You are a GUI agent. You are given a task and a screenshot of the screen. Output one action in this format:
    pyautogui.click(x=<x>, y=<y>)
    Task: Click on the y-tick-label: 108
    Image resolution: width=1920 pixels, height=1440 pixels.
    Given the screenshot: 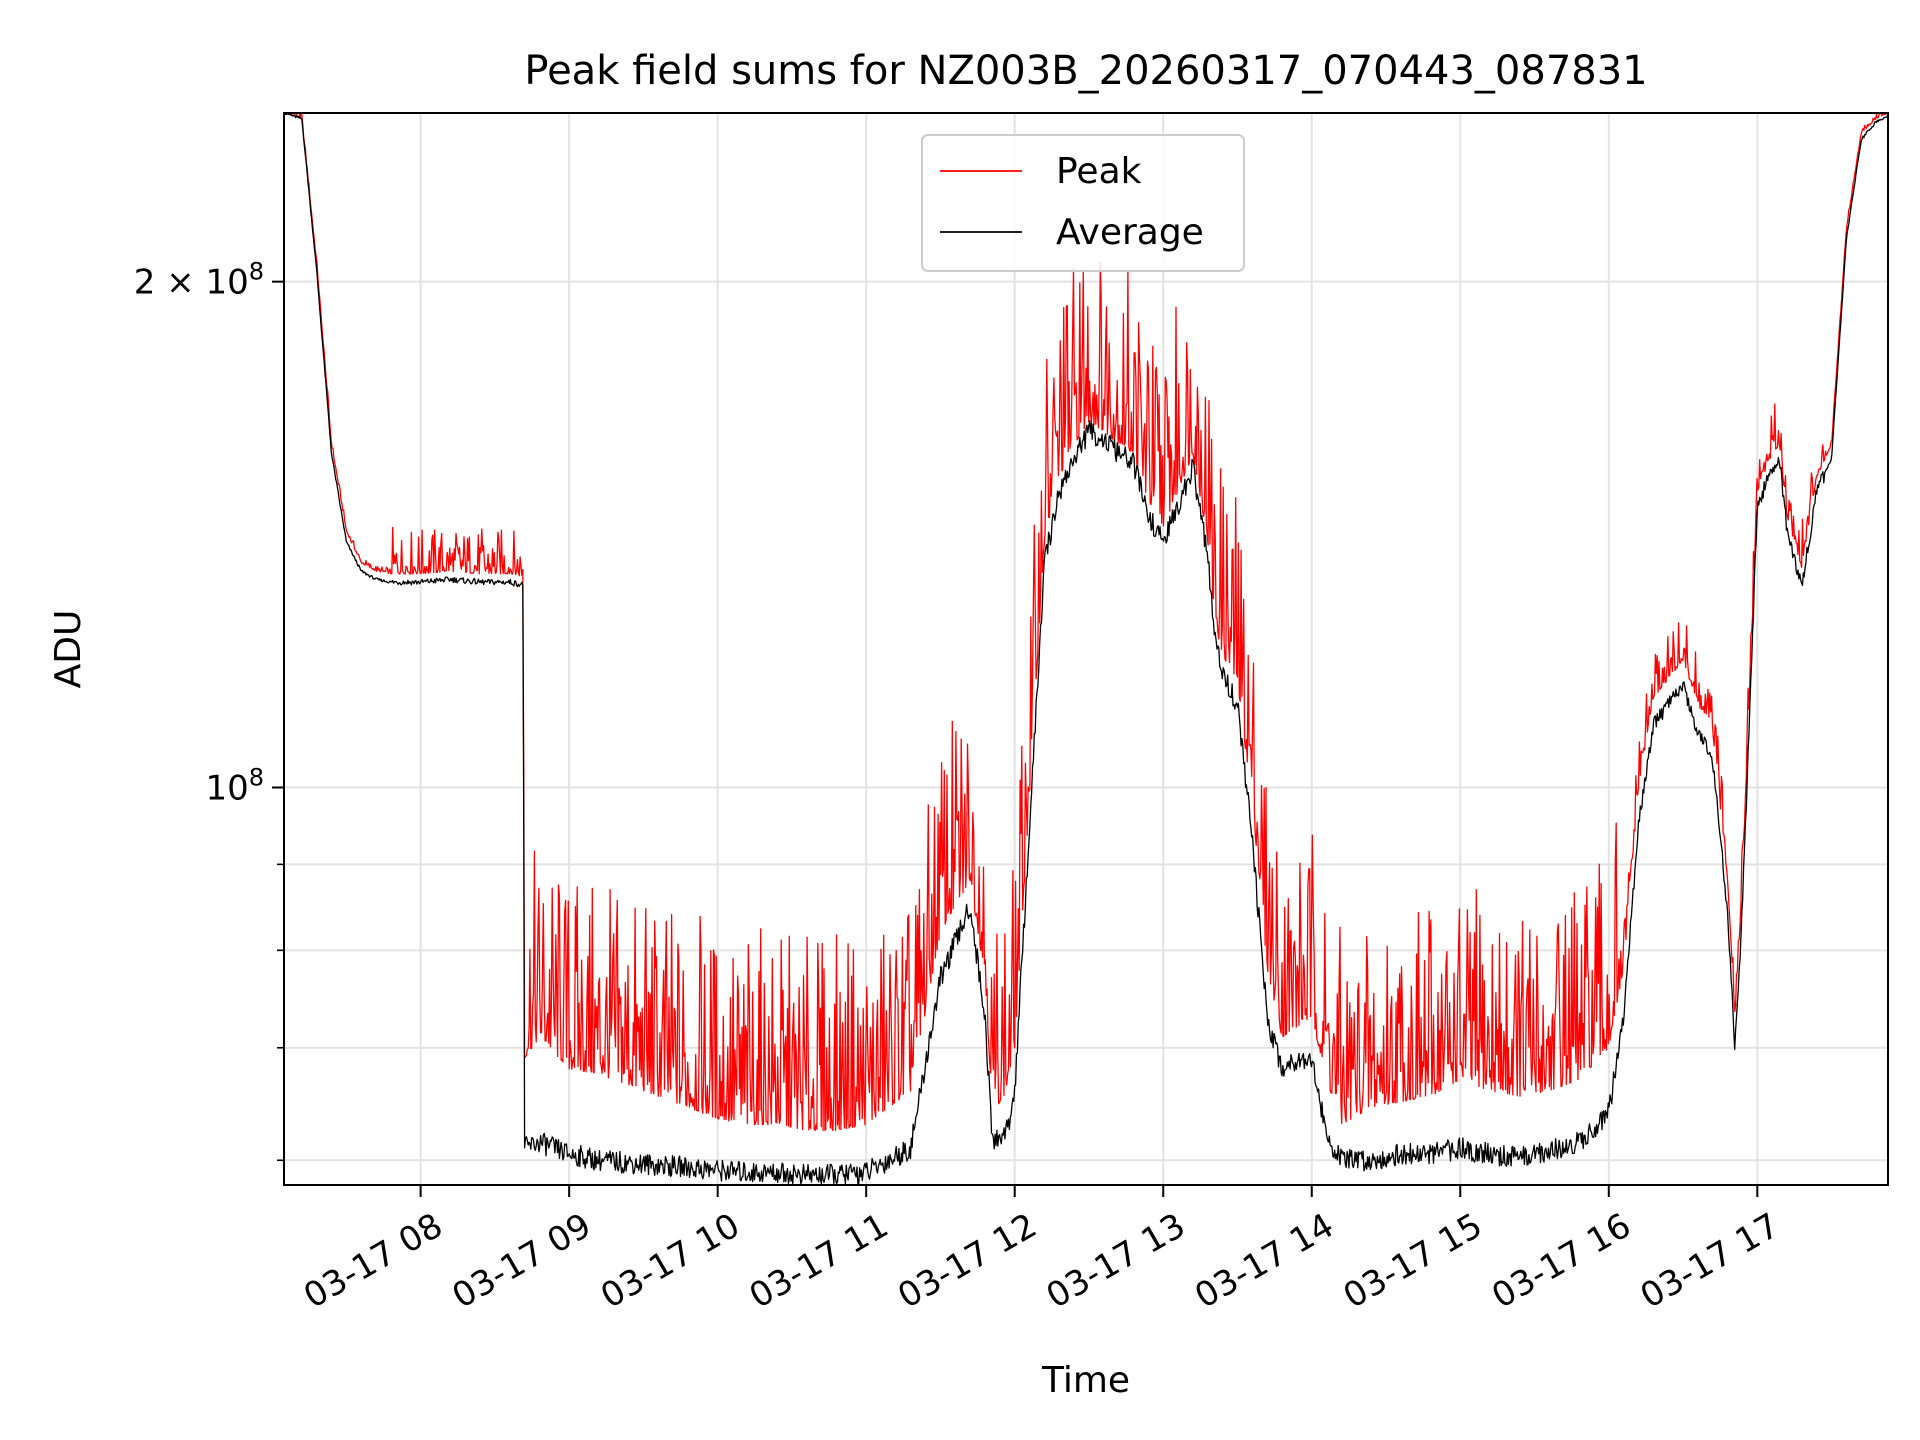 What is the action you would take?
    pyautogui.click(x=234, y=785)
    